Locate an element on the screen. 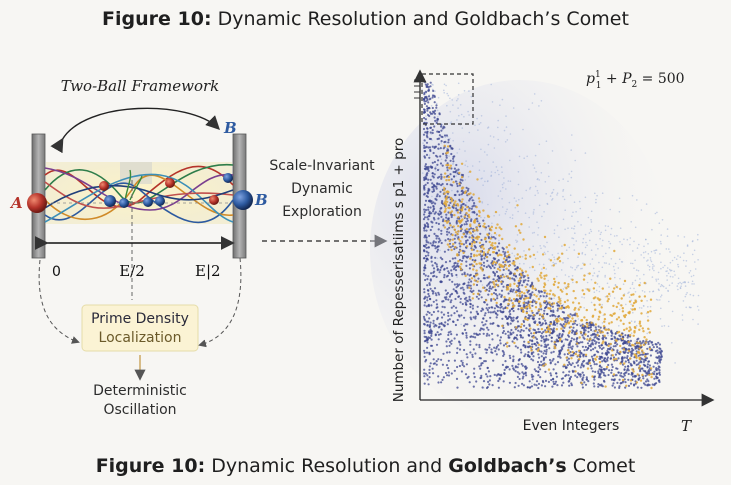 The image size is (731, 485). middle-label-1: Scale-Invariant is located at coordinates (322, 166).